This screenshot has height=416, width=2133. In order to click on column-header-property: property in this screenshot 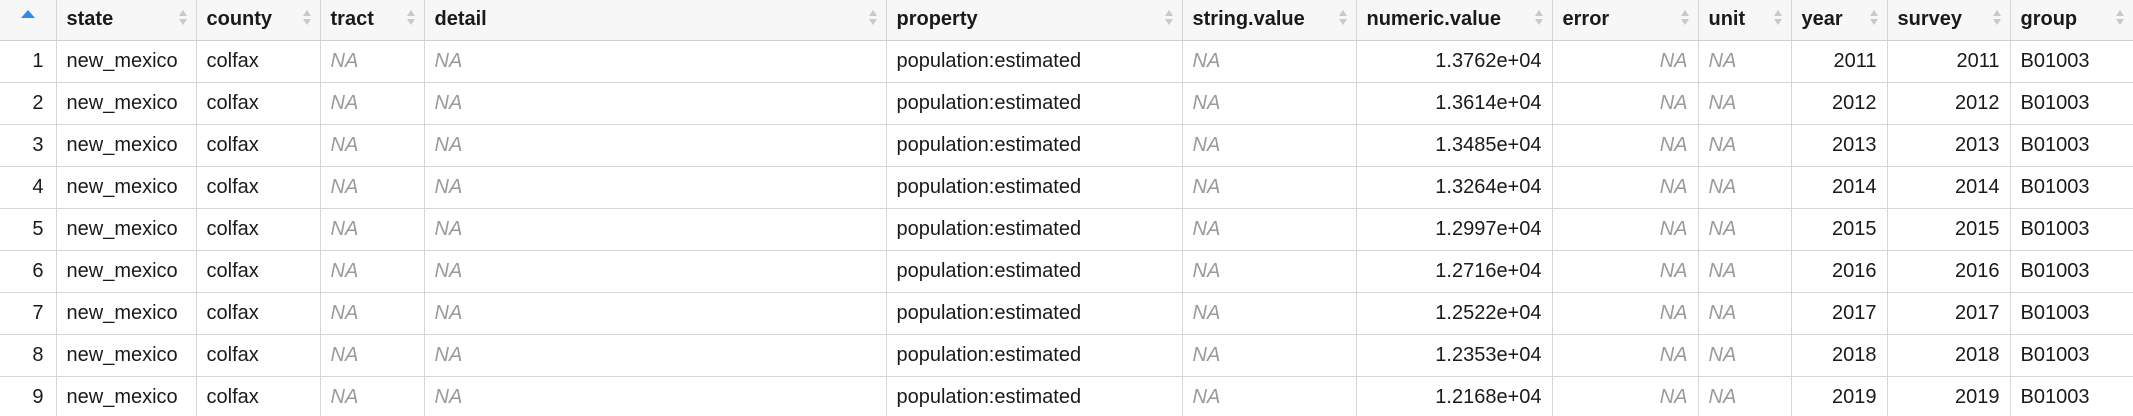, I will do `click(1034, 20)`.